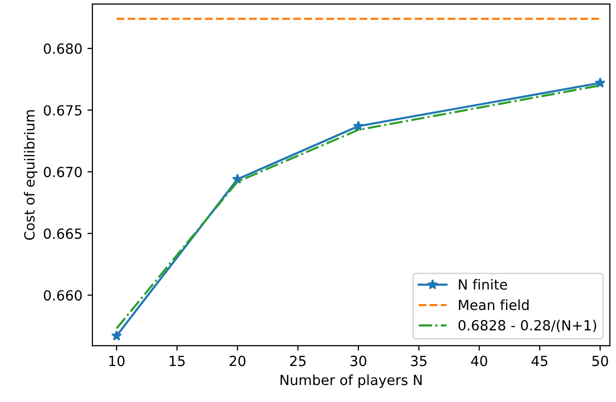  What do you see at coordinates (527, 326) in the screenshot?
I see `legend-label: 0.6828 - 0.28/(N+1)` at bounding box center [527, 326].